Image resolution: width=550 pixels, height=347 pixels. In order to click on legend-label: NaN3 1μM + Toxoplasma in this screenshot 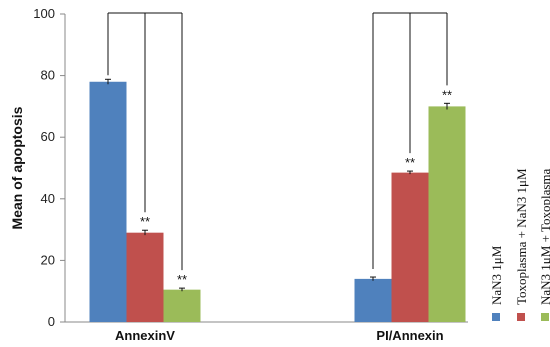, I will do `click(544, 236)`.